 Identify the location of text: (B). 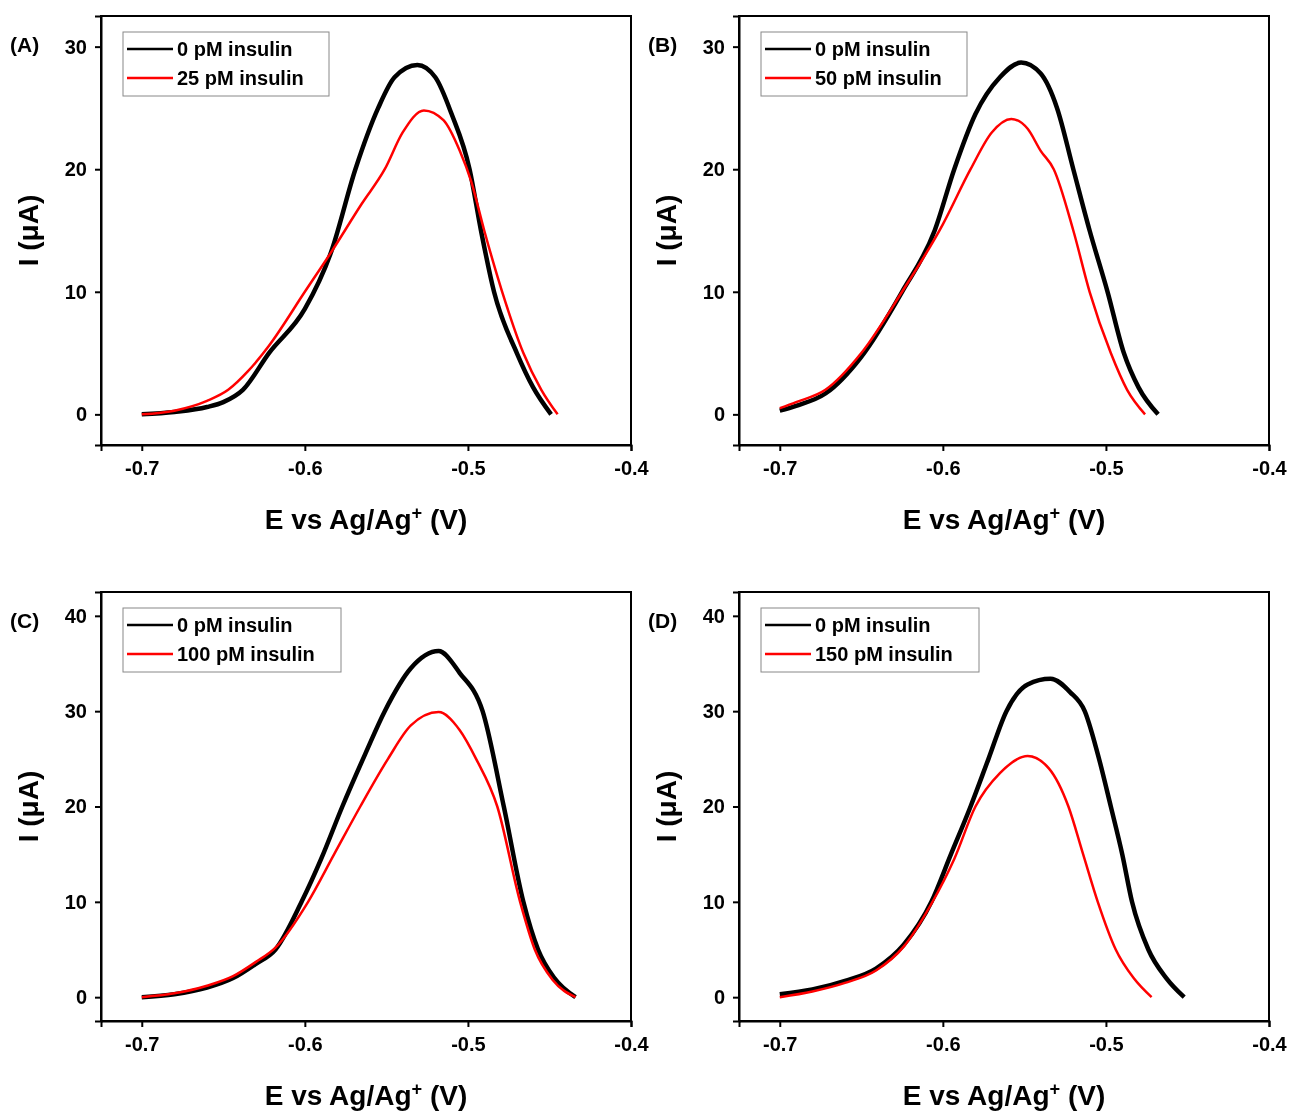
(663, 44).